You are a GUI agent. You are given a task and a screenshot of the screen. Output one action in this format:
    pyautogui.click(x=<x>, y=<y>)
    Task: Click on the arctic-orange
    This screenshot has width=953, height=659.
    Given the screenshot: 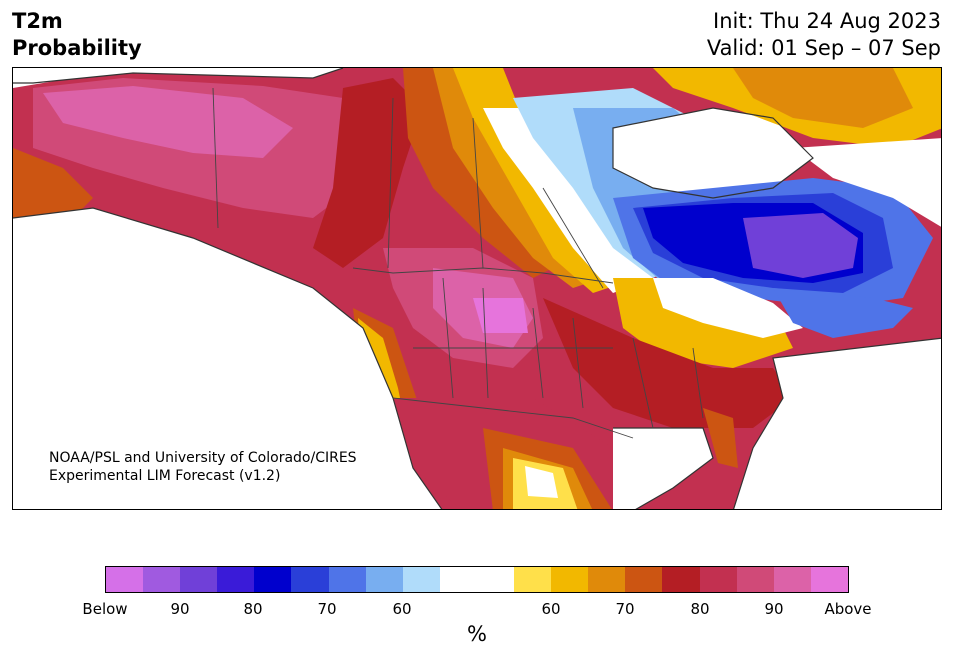 What is the action you would take?
    pyautogui.click(x=823, y=98)
    